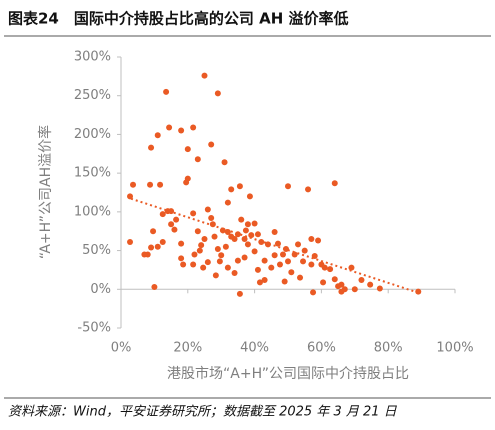 The height and width of the screenshot is (430, 495). Describe the element at coordinates (92, 211) in the screenshot. I see `y-tick-label: 100%` at that location.